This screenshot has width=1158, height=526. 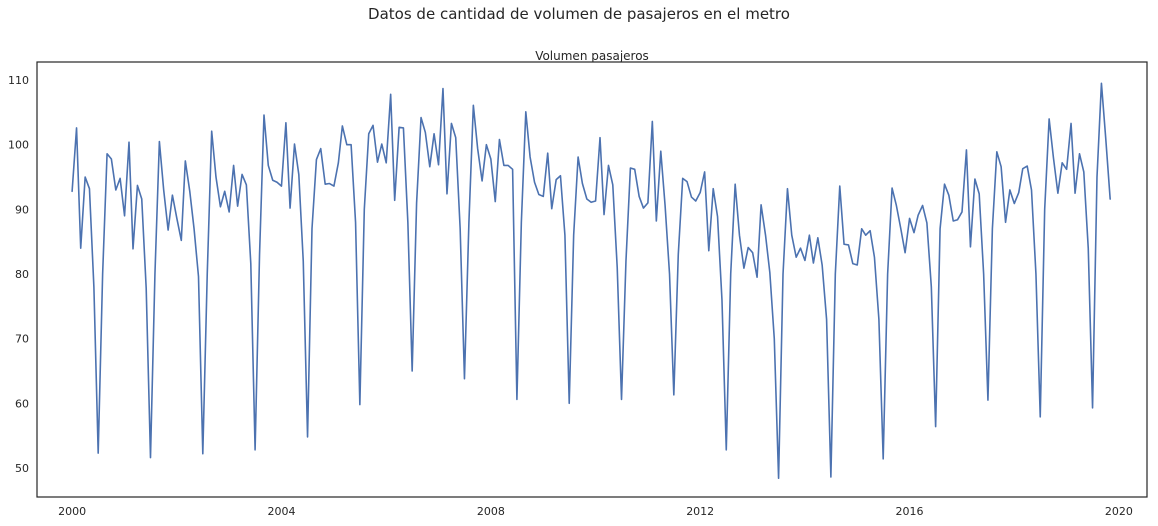 What do you see at coordinates (910, 511) in the screenshot?
I see `x-tick-label: 2016` at bounding box center [910, 511].